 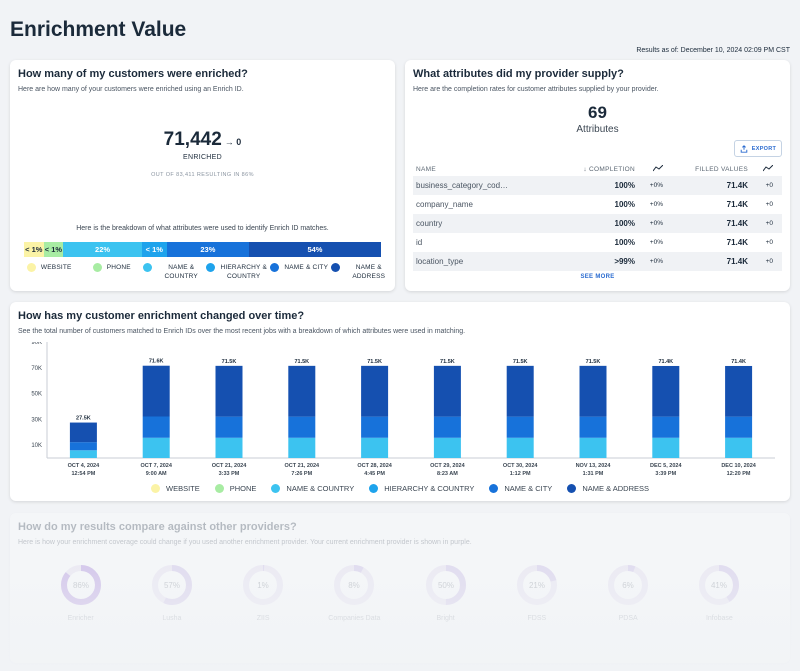 I want to click on column-completion: ↓ COMPLETION, so click(x=589, y=169).